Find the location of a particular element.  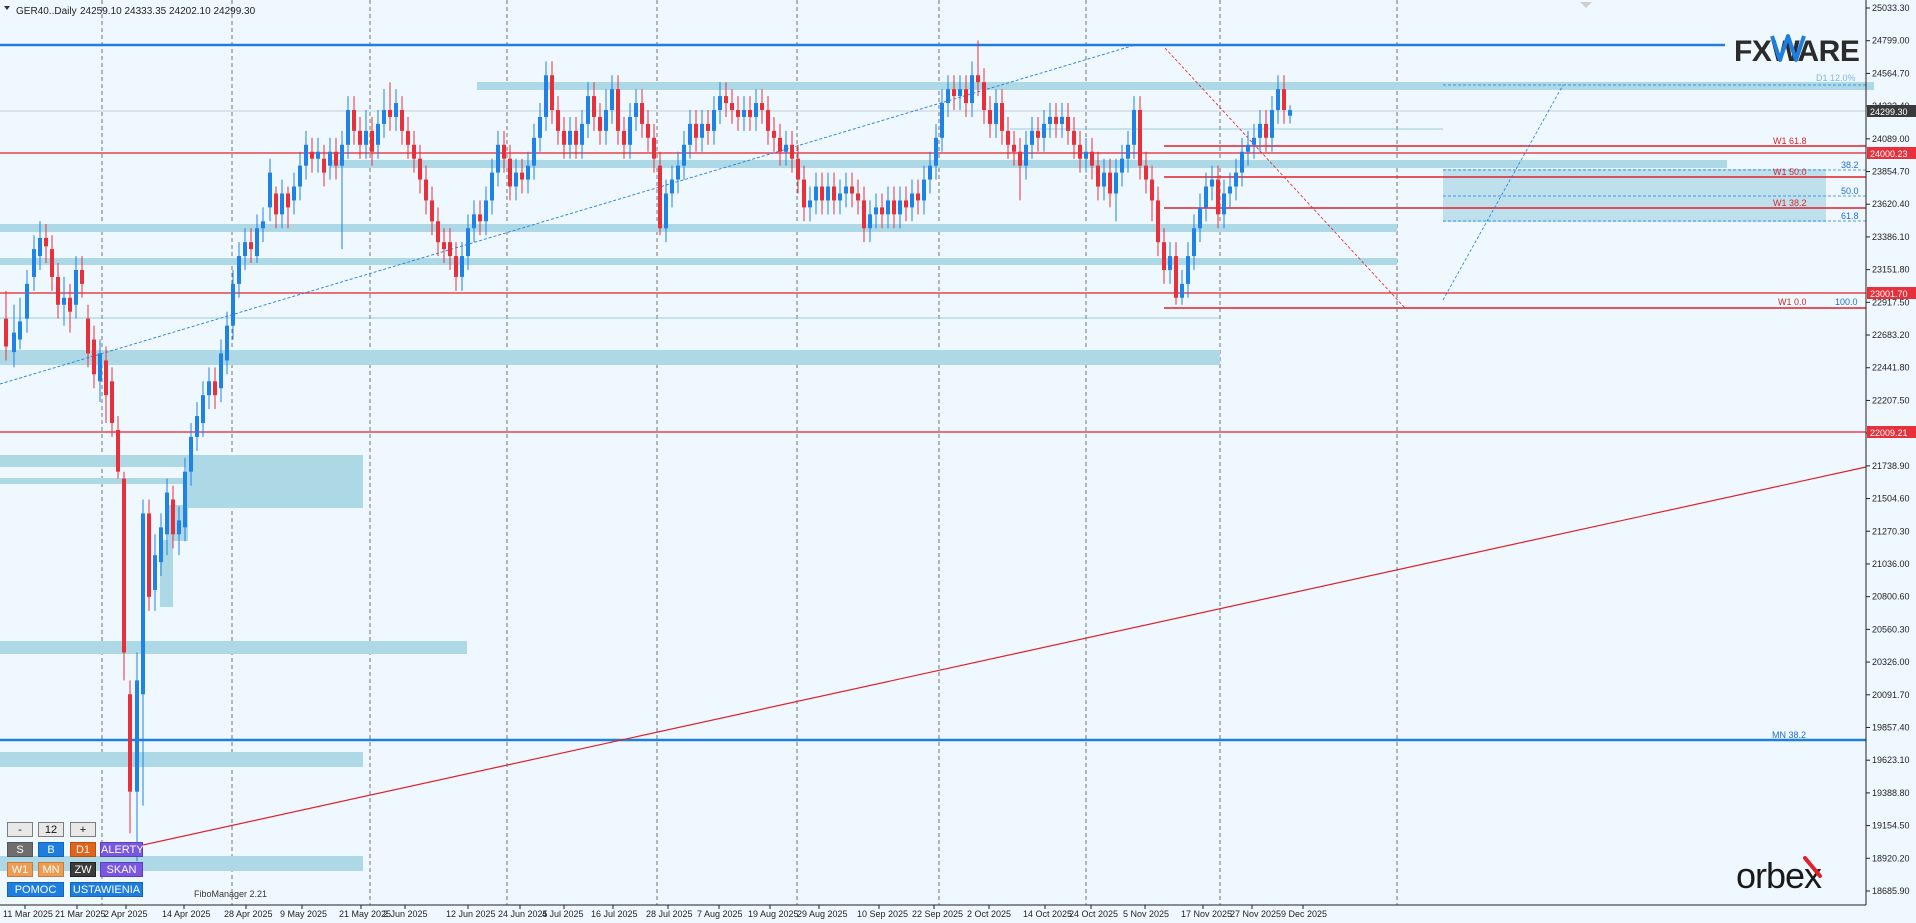

w1-button: W1 is located at coordinates (20, 869).